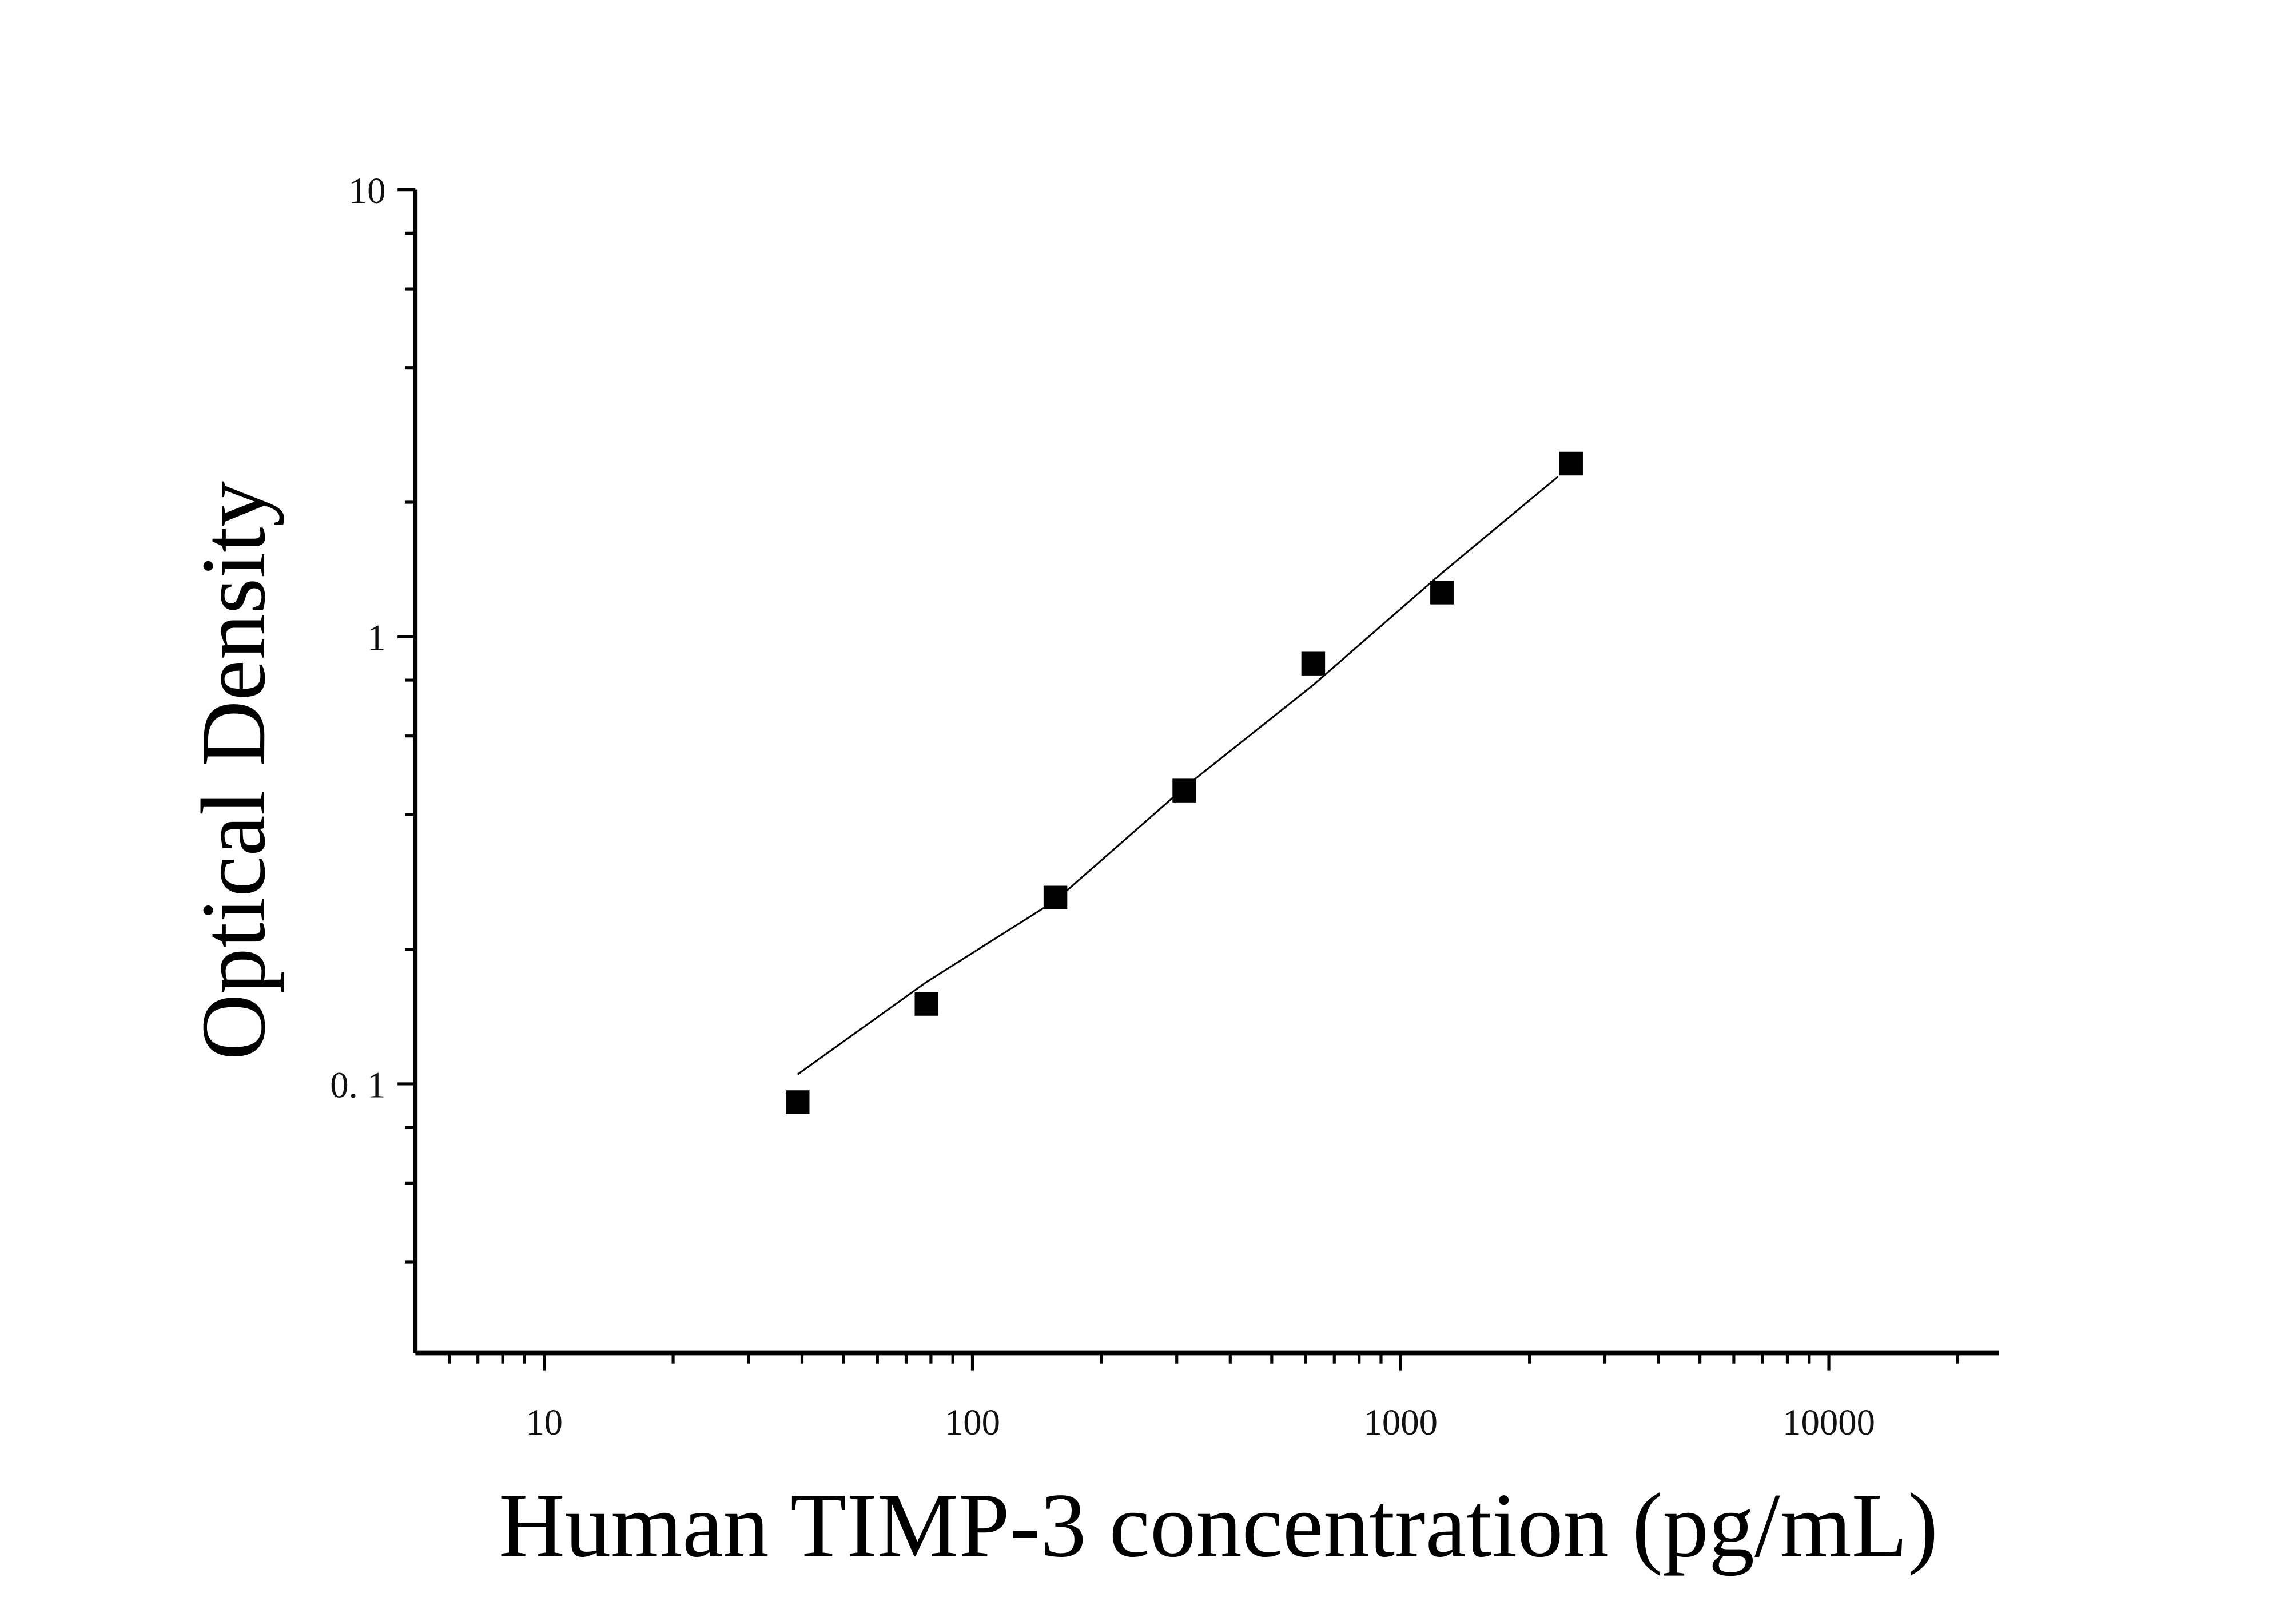 This screenshot has width=2296, height=1605. What do you see at coordinates (1218, 1525) in the screenshot?
I see `x-axis-title: Human TIMP-3 concentration (pg/mL)` at bounding box center [1218, 1525].